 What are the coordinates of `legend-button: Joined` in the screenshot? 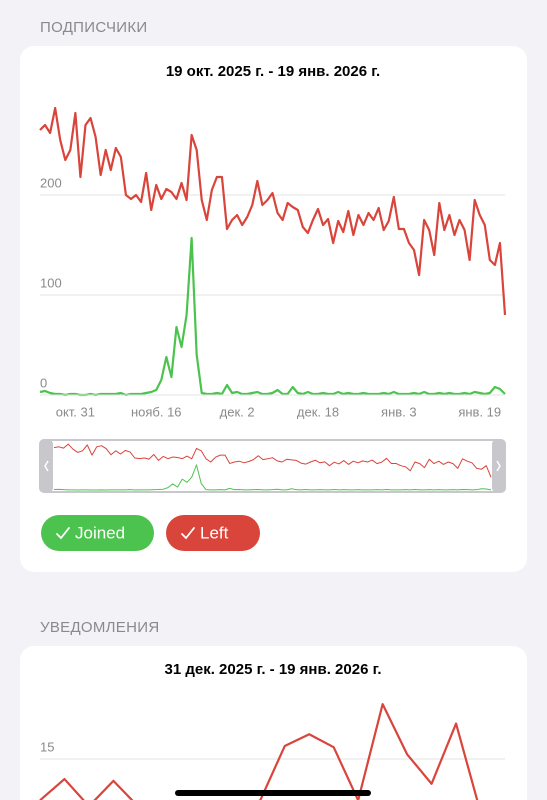 It's located at (97, 533).